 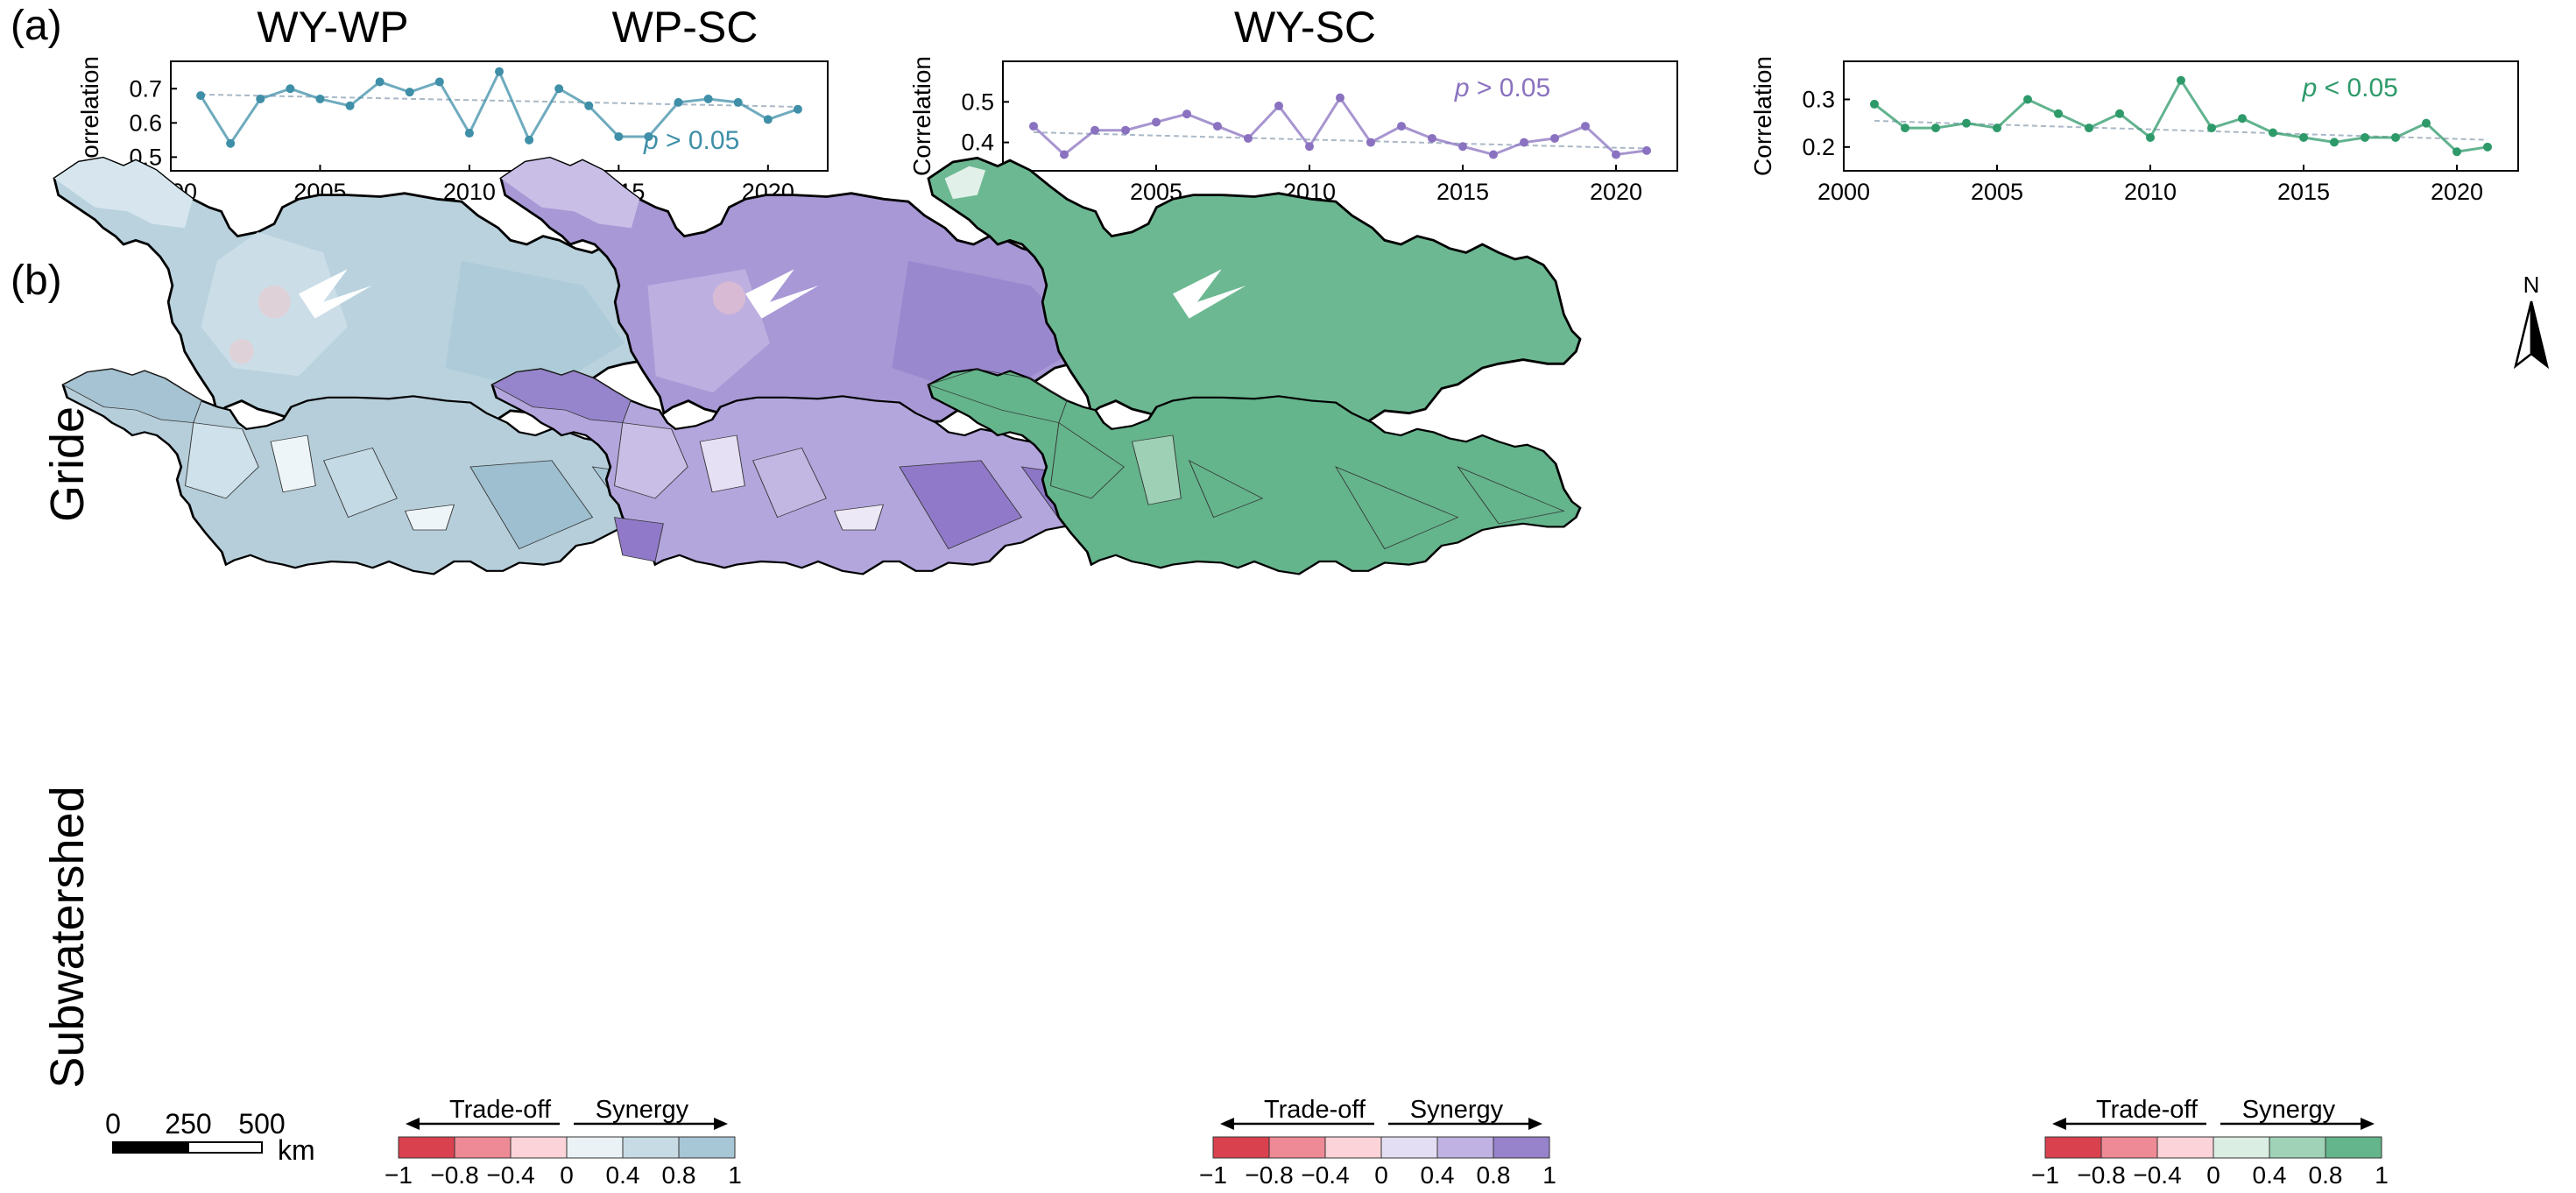 What do you see at coordinates (510, 1174) in the screenshot?
I see `legend-tick-label: −0.4` at bounding box center [510, 1174].